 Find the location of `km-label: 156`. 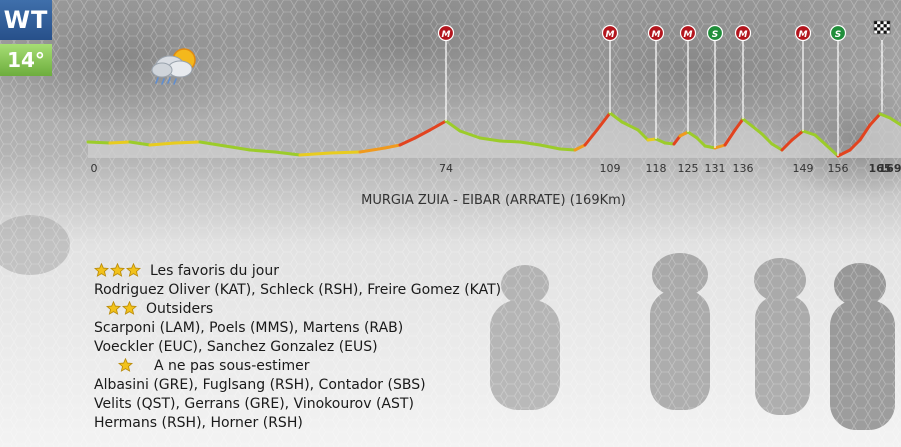

km-label: 156 is located at coordinates (838, 168).